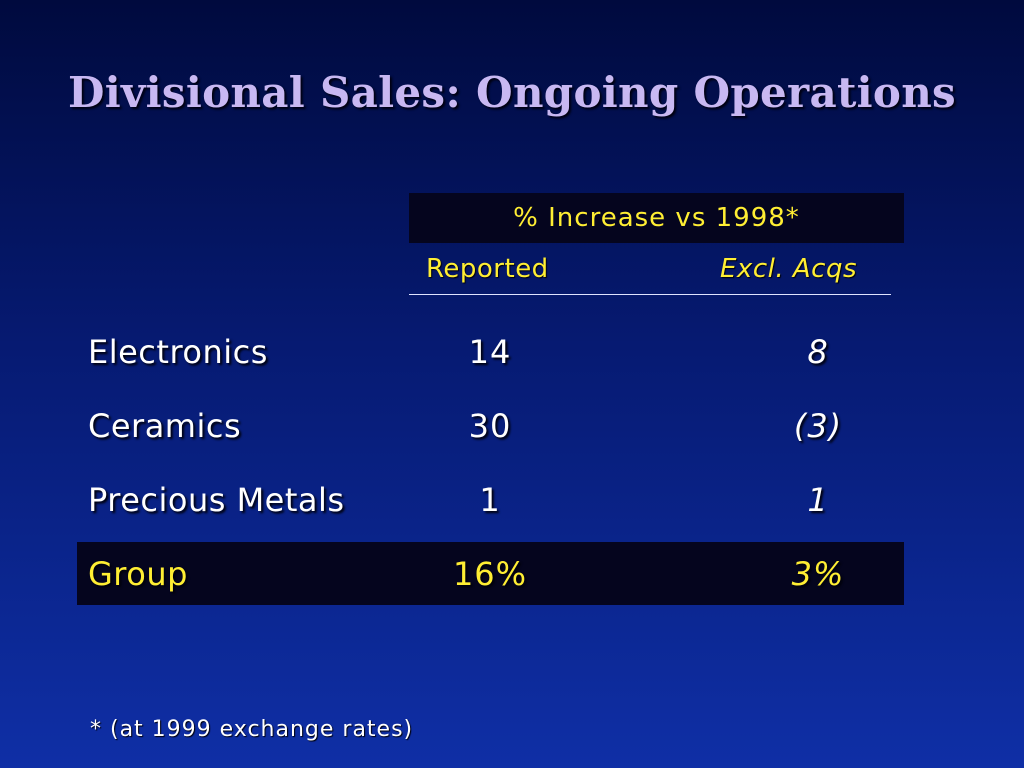 The height and width of the screenshot is (768, 1024). Describe the element at coordinates (512, 501) in the screenshot. I see `table-row: Precious Metals 1 1` at that location.